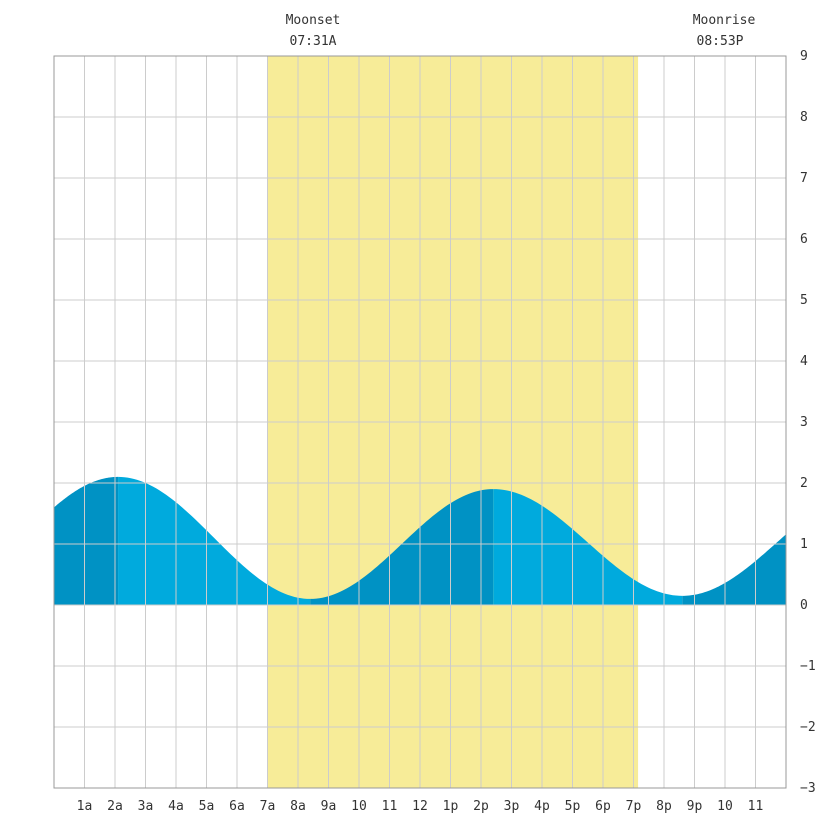 The image size is (840, 840). Describe the element at coordinates (804, 117) in the screenshot. I see `y-tick-label: 8` at that location.